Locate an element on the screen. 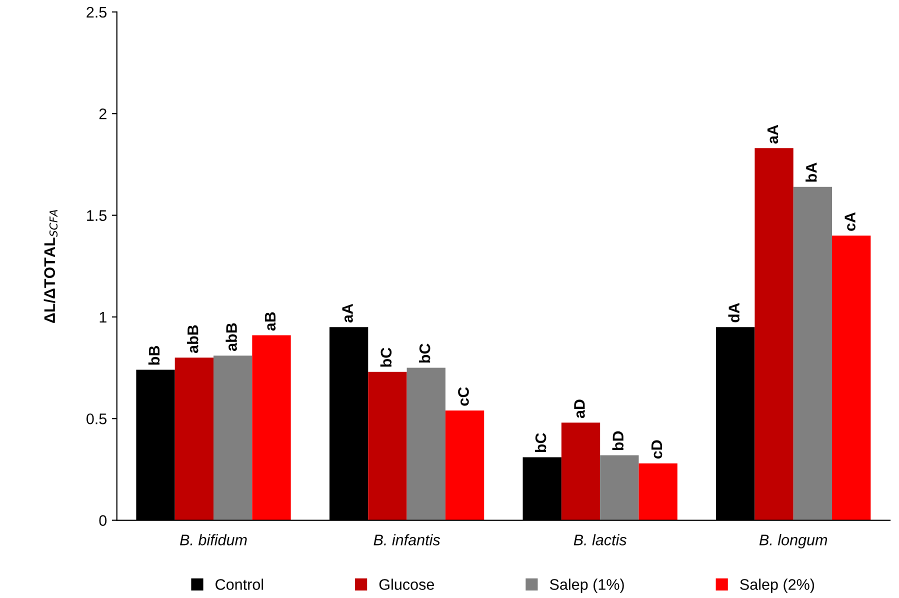 The width and height of the screenshot is (899, 598). y-tick-label: 2.5 is located at coordinates (96, 12).